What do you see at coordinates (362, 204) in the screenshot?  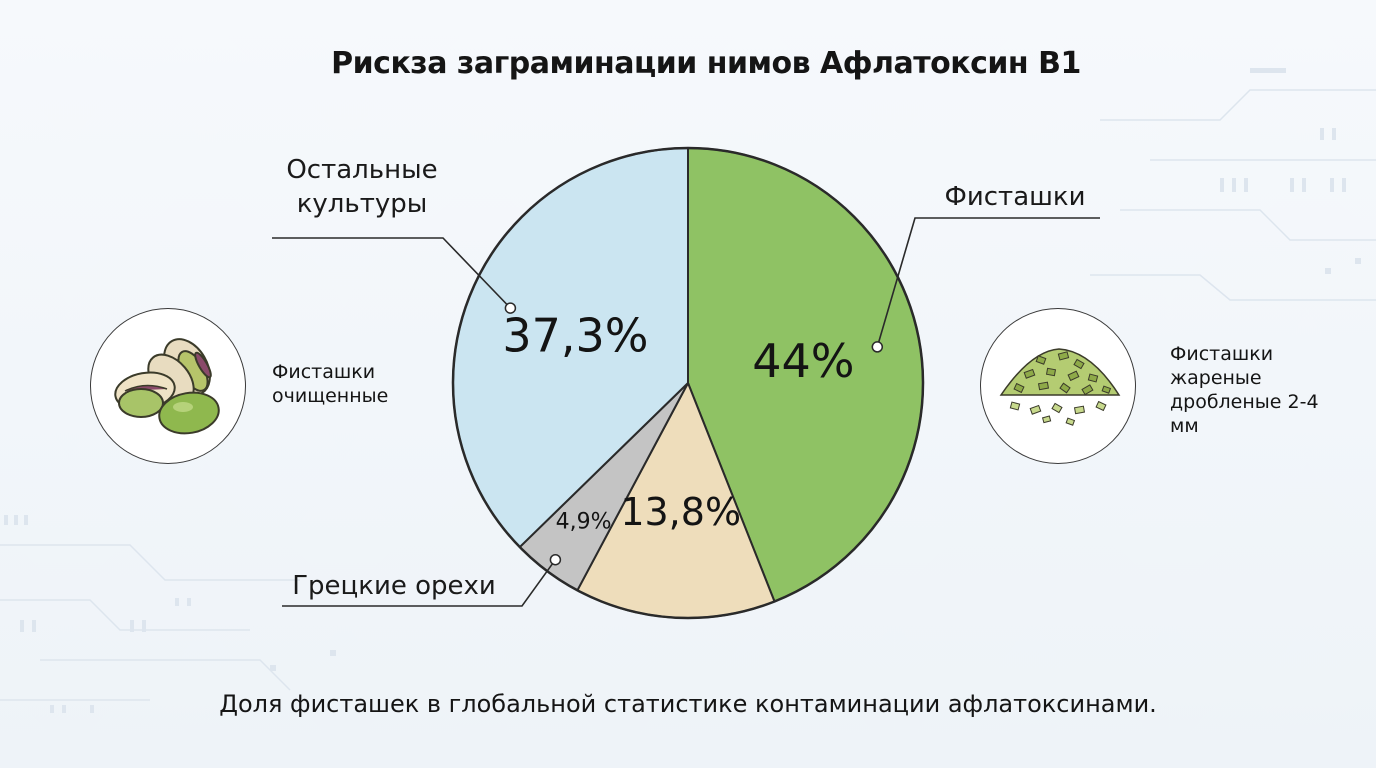 I see `slice-category-label-line: культуры` at bounding box center [362, 204].